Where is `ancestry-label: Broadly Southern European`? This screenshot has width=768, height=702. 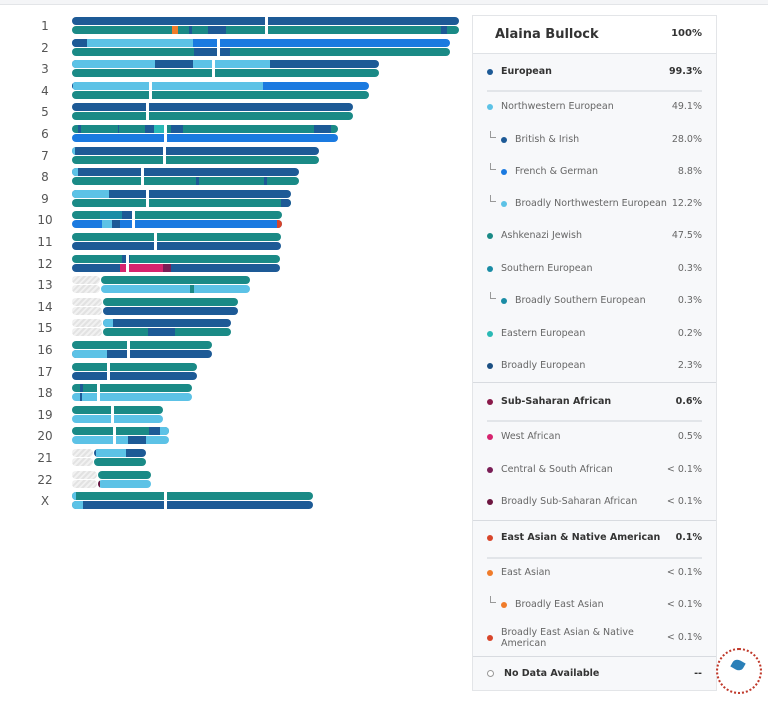 ancestry-label: Broadly Southern European is located at coordinates (580, 300).